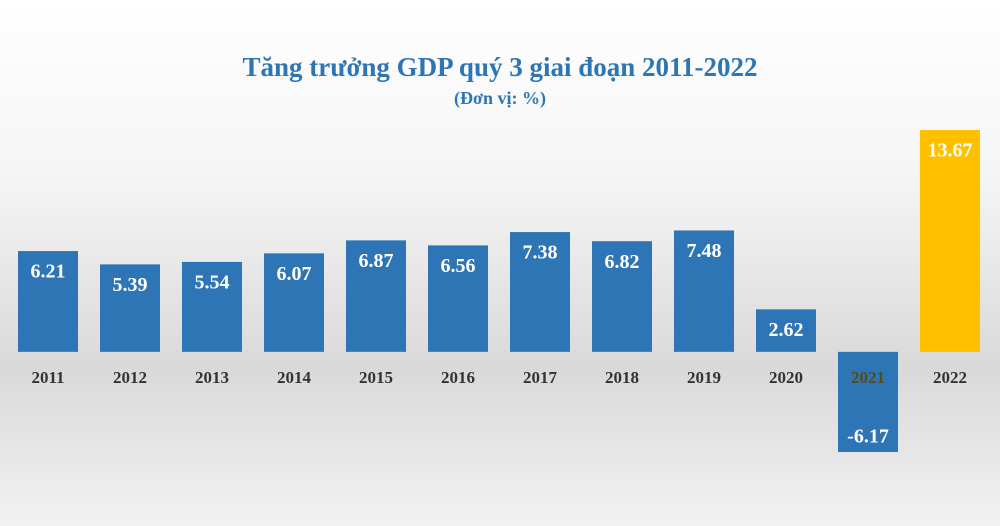 Image resolution: width=1000 pixels, height=526 pixels. What do you see at coordinates (786, 377) in the screenshot?
I see `x-tick-label: 2020` at bounding box center [786, 377].